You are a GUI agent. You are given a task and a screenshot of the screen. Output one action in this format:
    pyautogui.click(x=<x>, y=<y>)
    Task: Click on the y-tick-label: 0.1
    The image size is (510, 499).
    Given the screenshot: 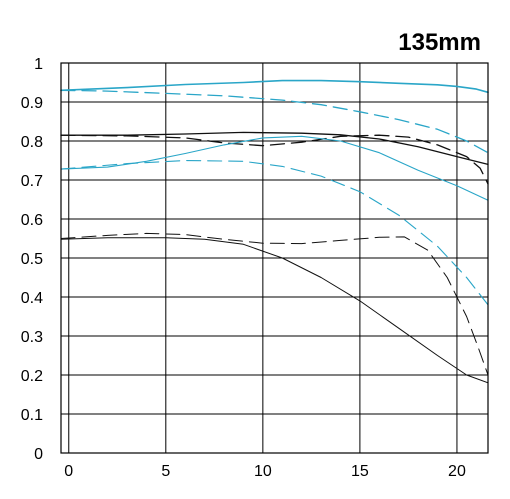 What is the action you would take?
    pyautogui.click(x=32, y=415)
    